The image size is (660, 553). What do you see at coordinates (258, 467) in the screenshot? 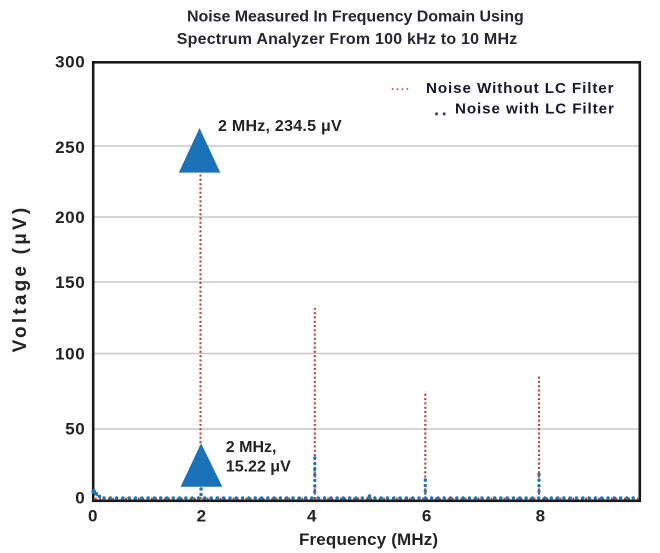
I see `svg-text: 15.22 μV` at bounding box center [258, 467].